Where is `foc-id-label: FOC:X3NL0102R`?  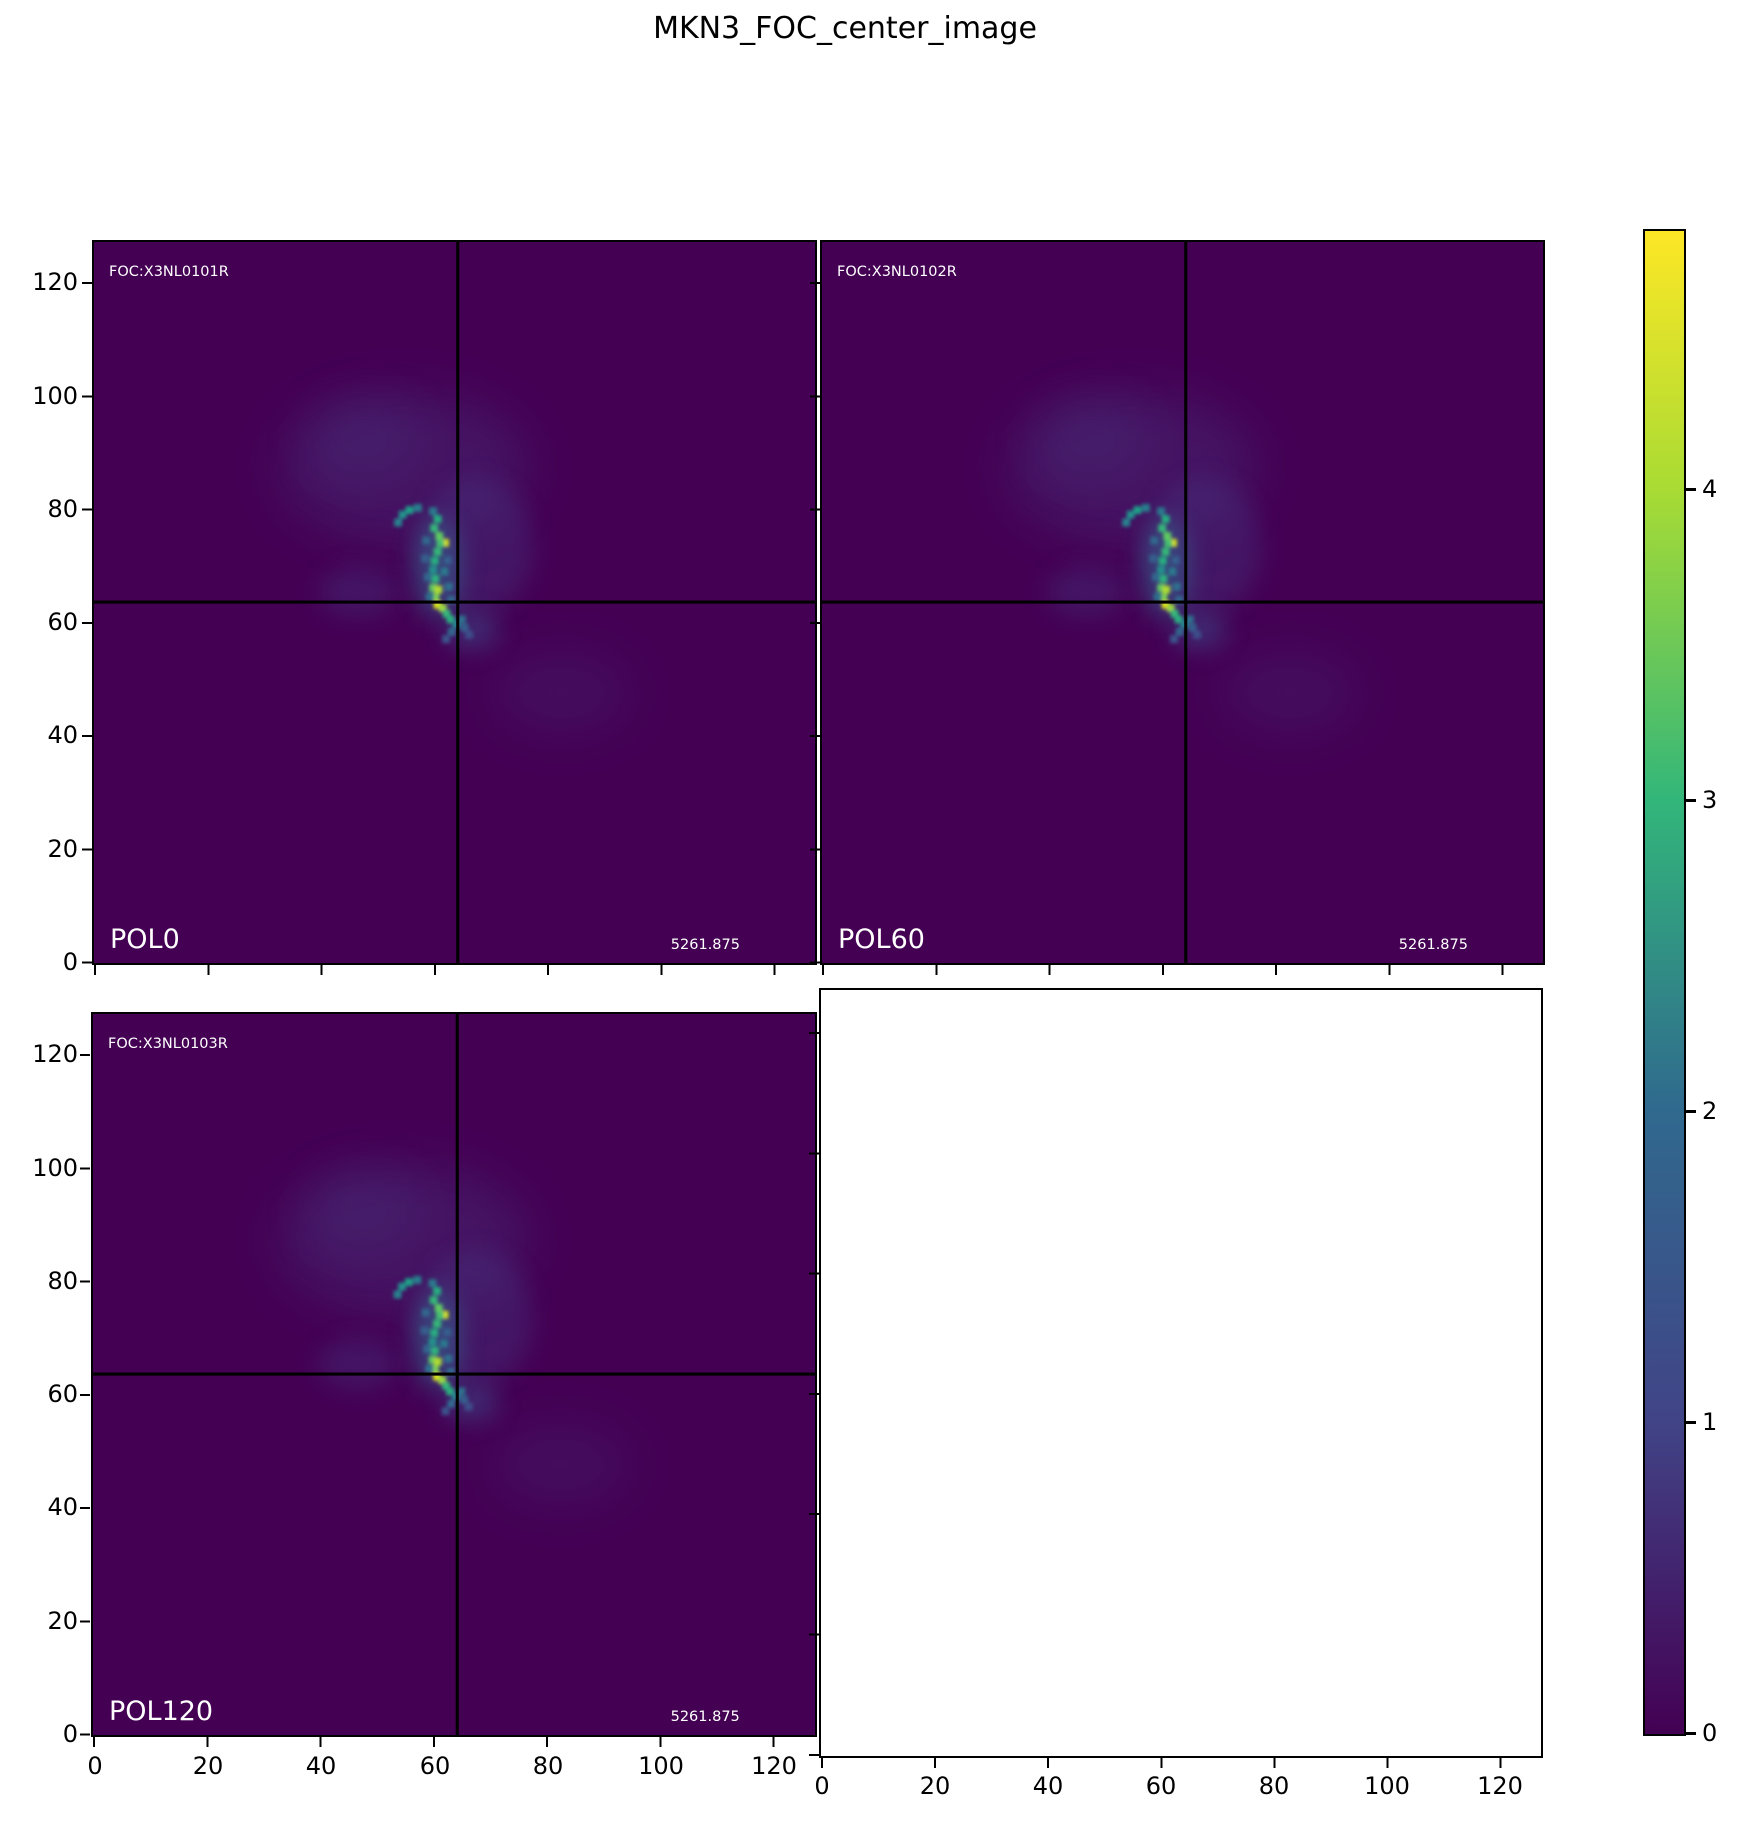 foc-id-label: FOC:X3NL0102R is located at coordinates (897, 272).